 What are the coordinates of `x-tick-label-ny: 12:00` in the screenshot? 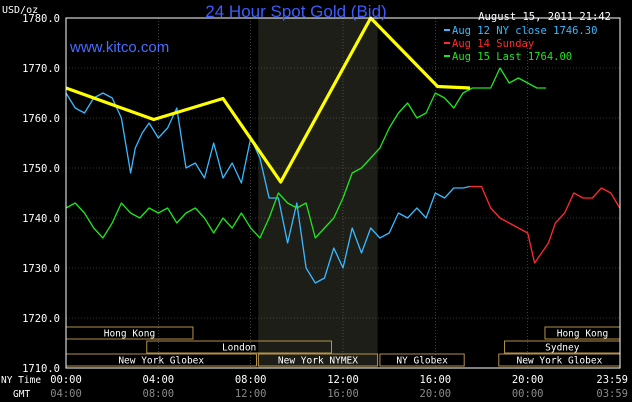 It's located at (343, 380).